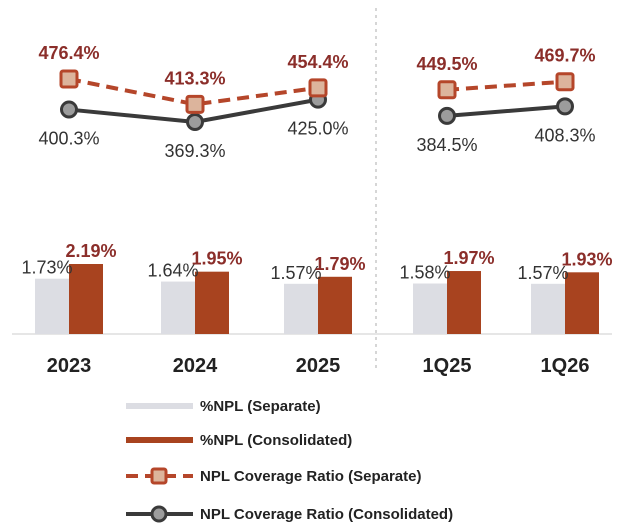 Image resolution: width=621 pixels, height=526 pixels. What do you see at coordinates (447, 366) in the screenshot?
I see `category-label: 1Q25` at bounding box center [447, 366].